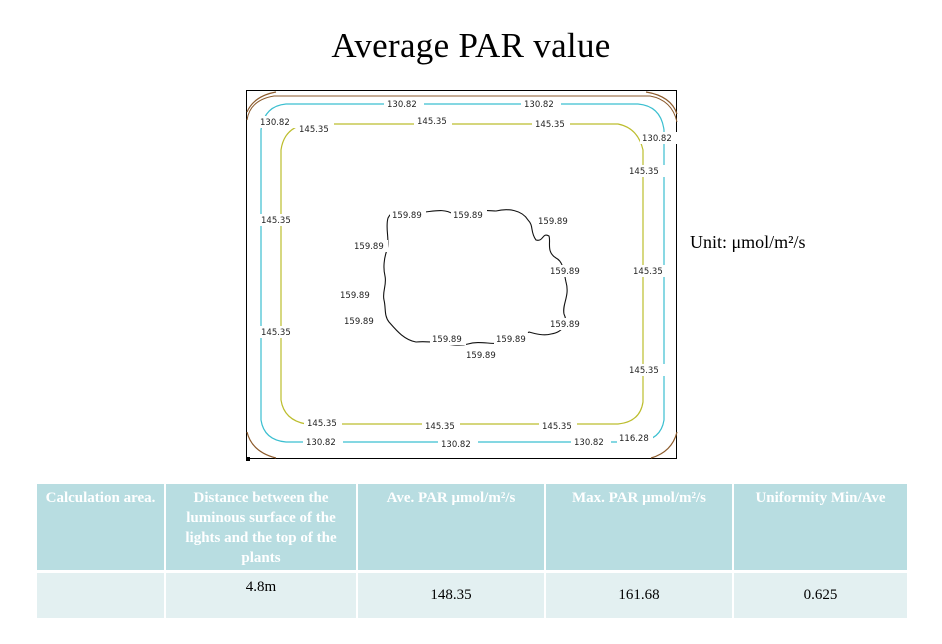 The image size is (942, 644). I want to click on contour-label-159-left-lower: 159.89, so click(359, 322).